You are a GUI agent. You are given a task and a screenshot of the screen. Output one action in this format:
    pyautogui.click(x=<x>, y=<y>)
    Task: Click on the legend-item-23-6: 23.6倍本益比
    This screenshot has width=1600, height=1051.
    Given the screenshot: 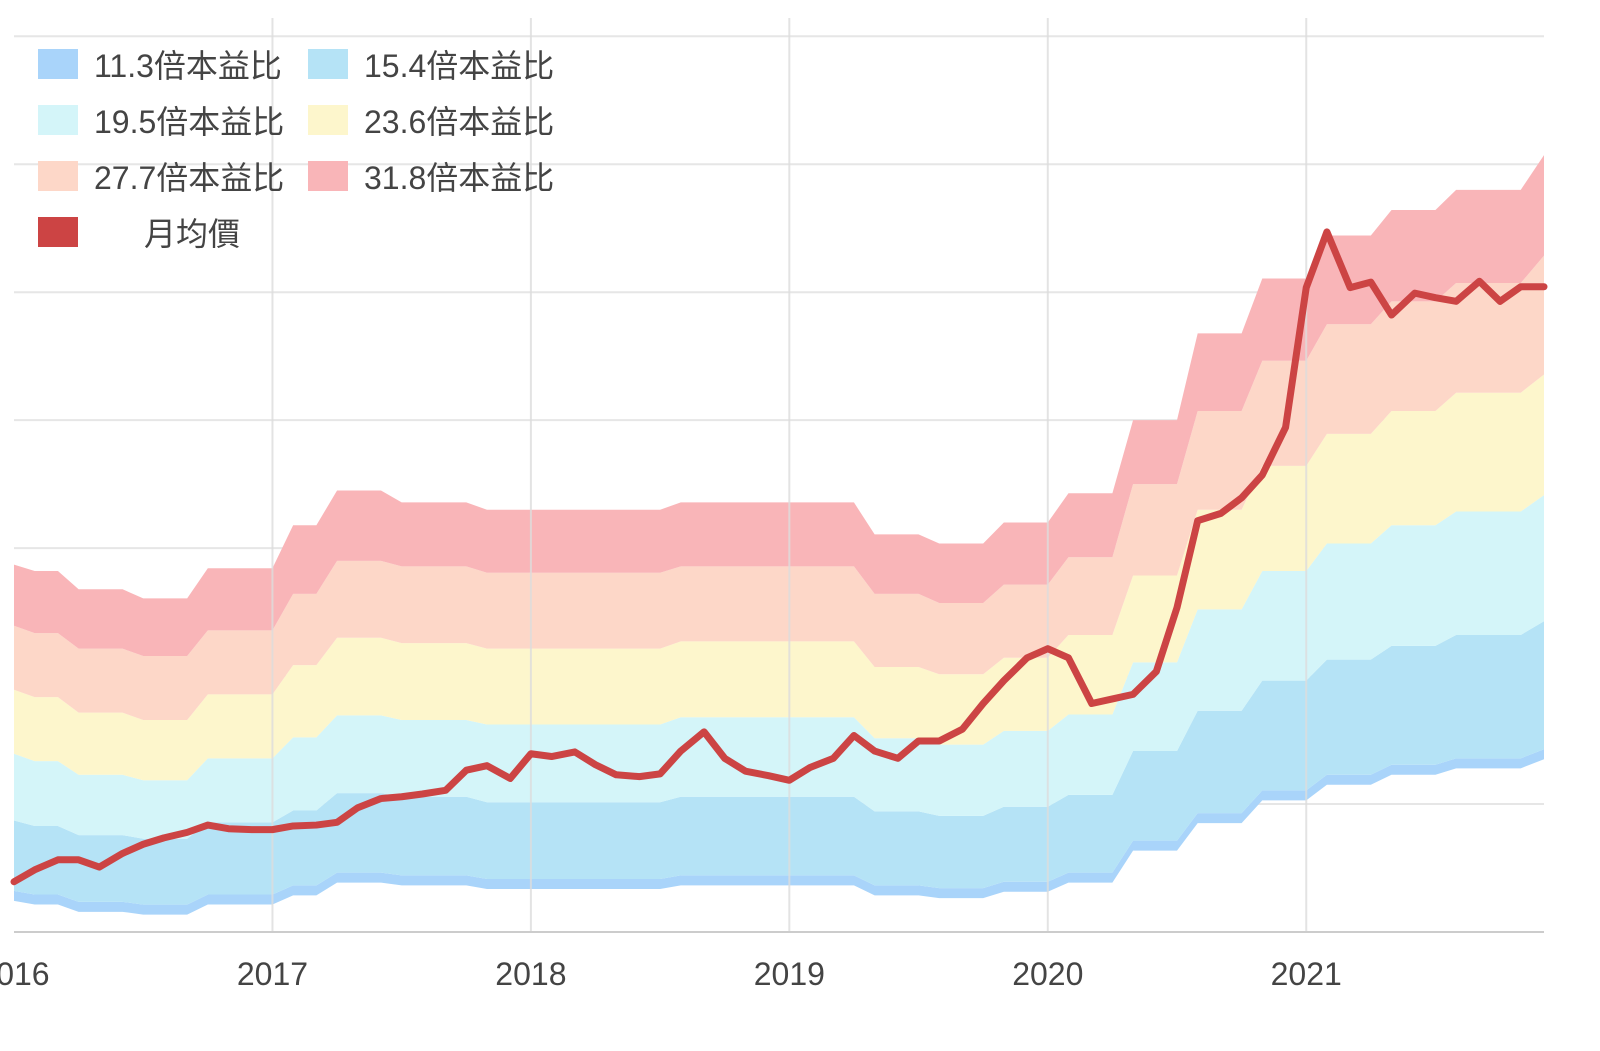 What is the action you would take?
    pyautogui.click(x=431, y=120)
    